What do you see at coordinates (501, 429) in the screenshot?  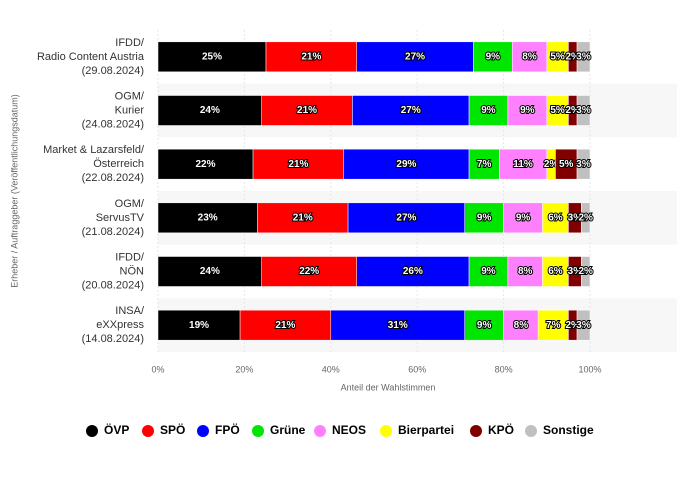 I see `legend-label: KPÖ` at bounding box center [501, 429].